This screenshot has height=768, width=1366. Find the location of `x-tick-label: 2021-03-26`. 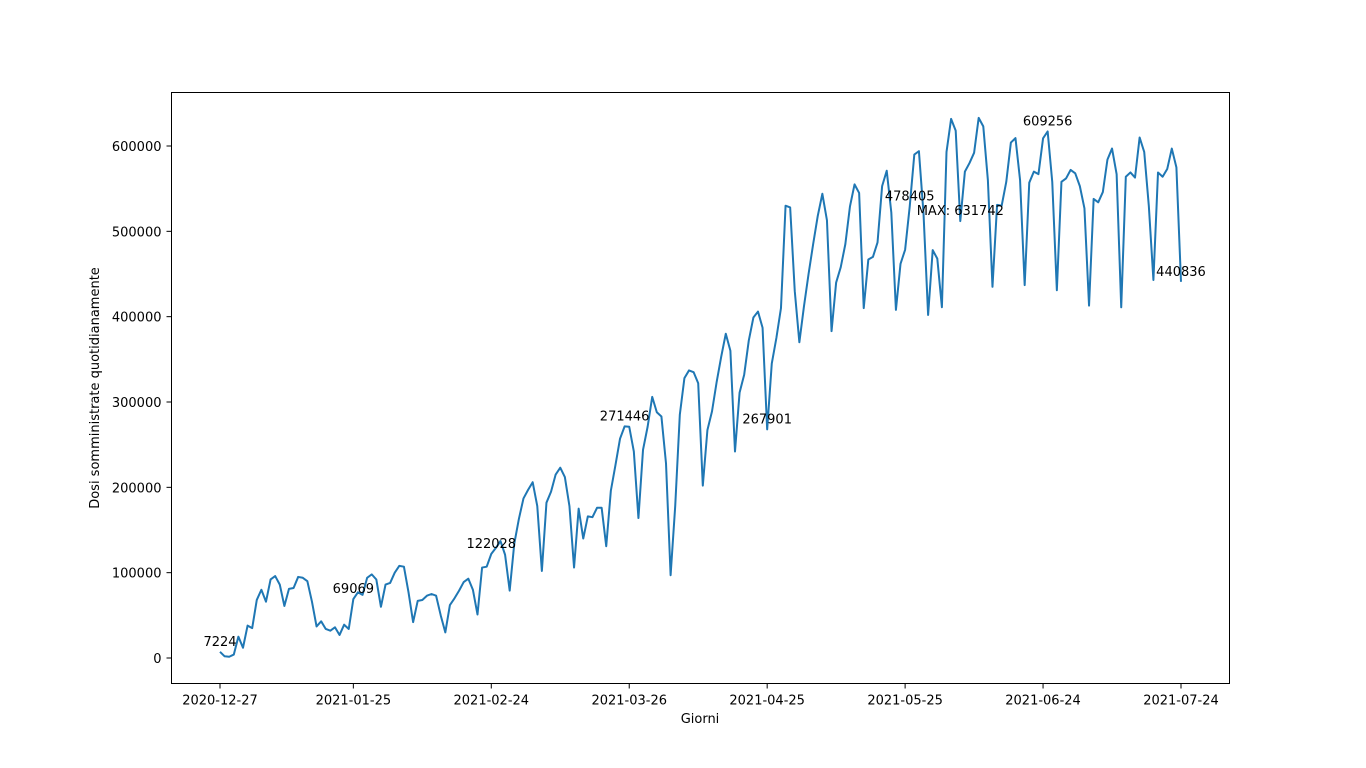

x-tick-label: 2021-03-26 is located at coordinates (629, 701).